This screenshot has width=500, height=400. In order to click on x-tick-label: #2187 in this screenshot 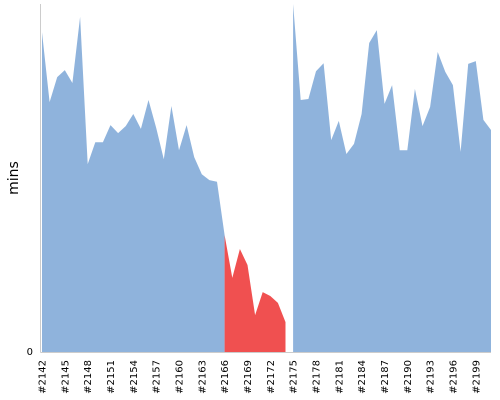, I will do `click(385, 377)`.